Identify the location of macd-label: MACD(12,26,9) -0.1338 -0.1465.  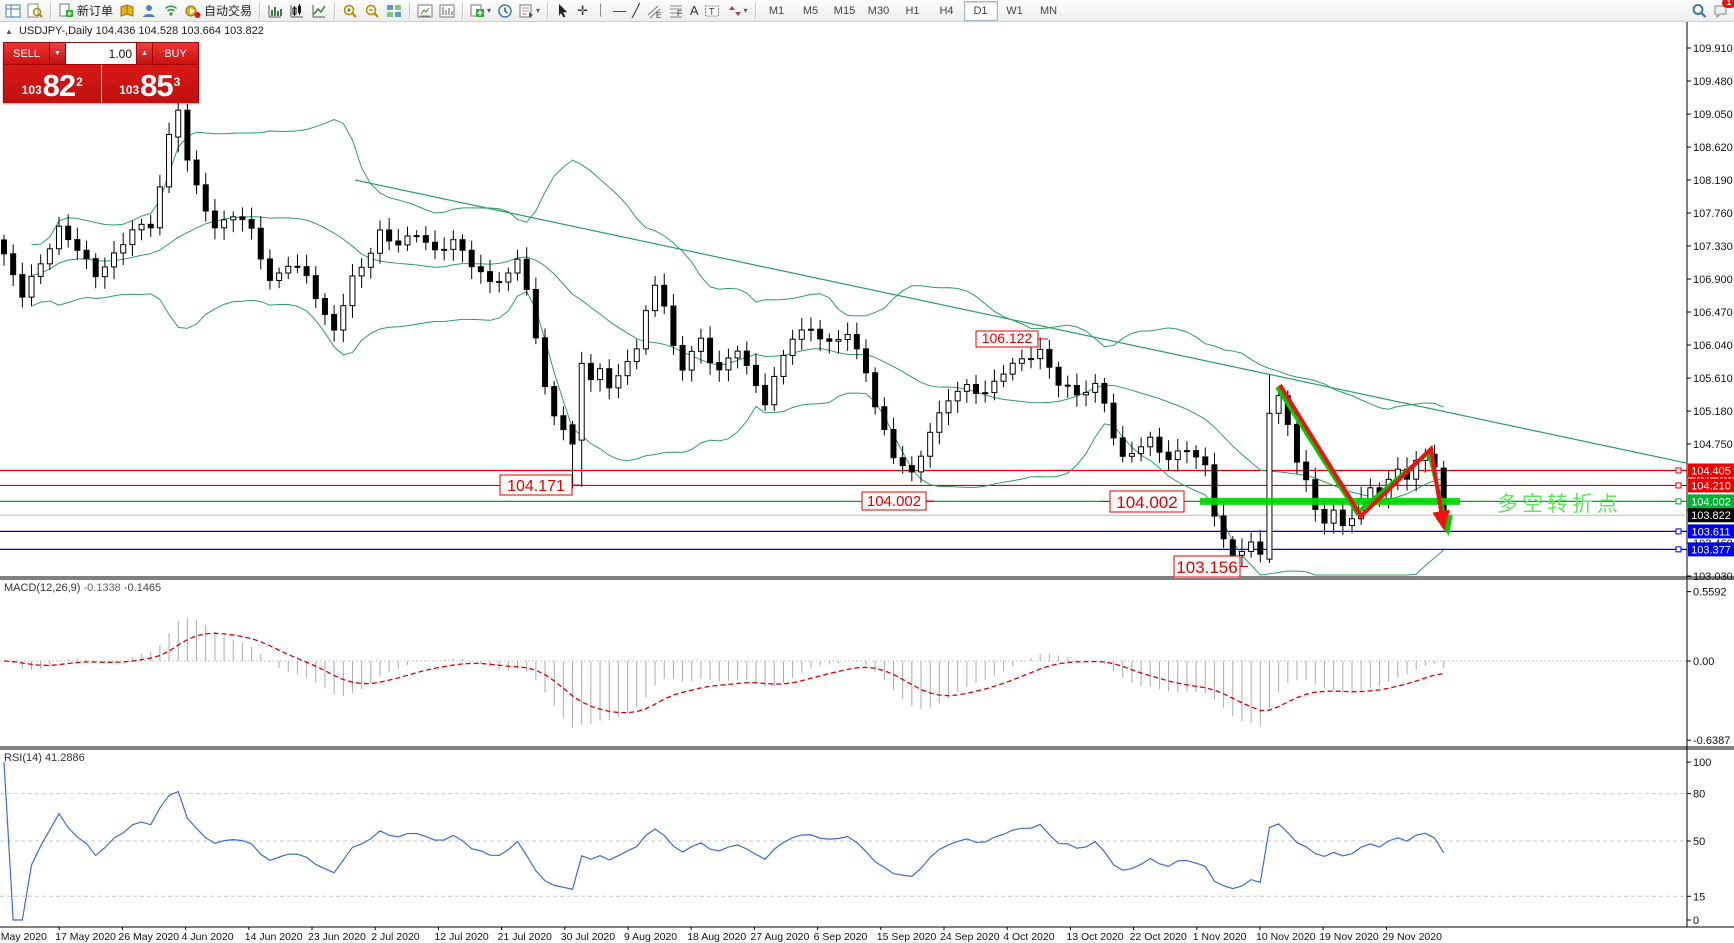
(83, 588).